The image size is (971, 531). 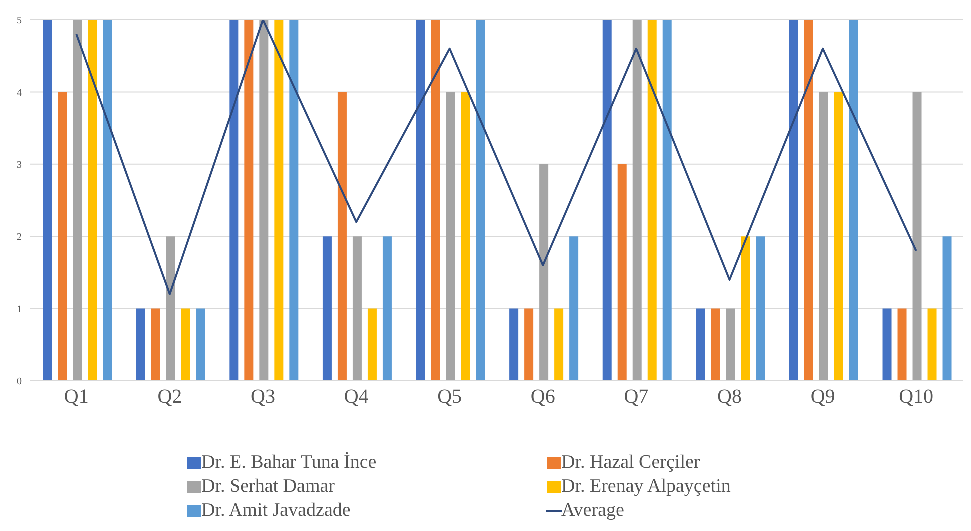 What do you see at coordinates (356, 397) in the screenshot?
I see `x-tick-label: Q4` at bounding box center [356, 397].